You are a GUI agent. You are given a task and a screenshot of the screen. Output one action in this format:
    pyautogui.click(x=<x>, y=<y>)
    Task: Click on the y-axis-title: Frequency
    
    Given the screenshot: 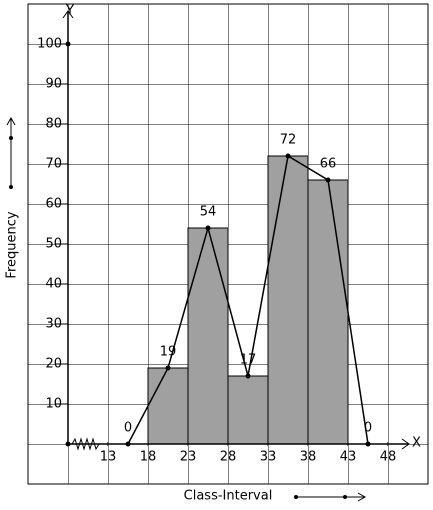 What is the action you would take?
    pyautogui.click(x=12, y=244)
    